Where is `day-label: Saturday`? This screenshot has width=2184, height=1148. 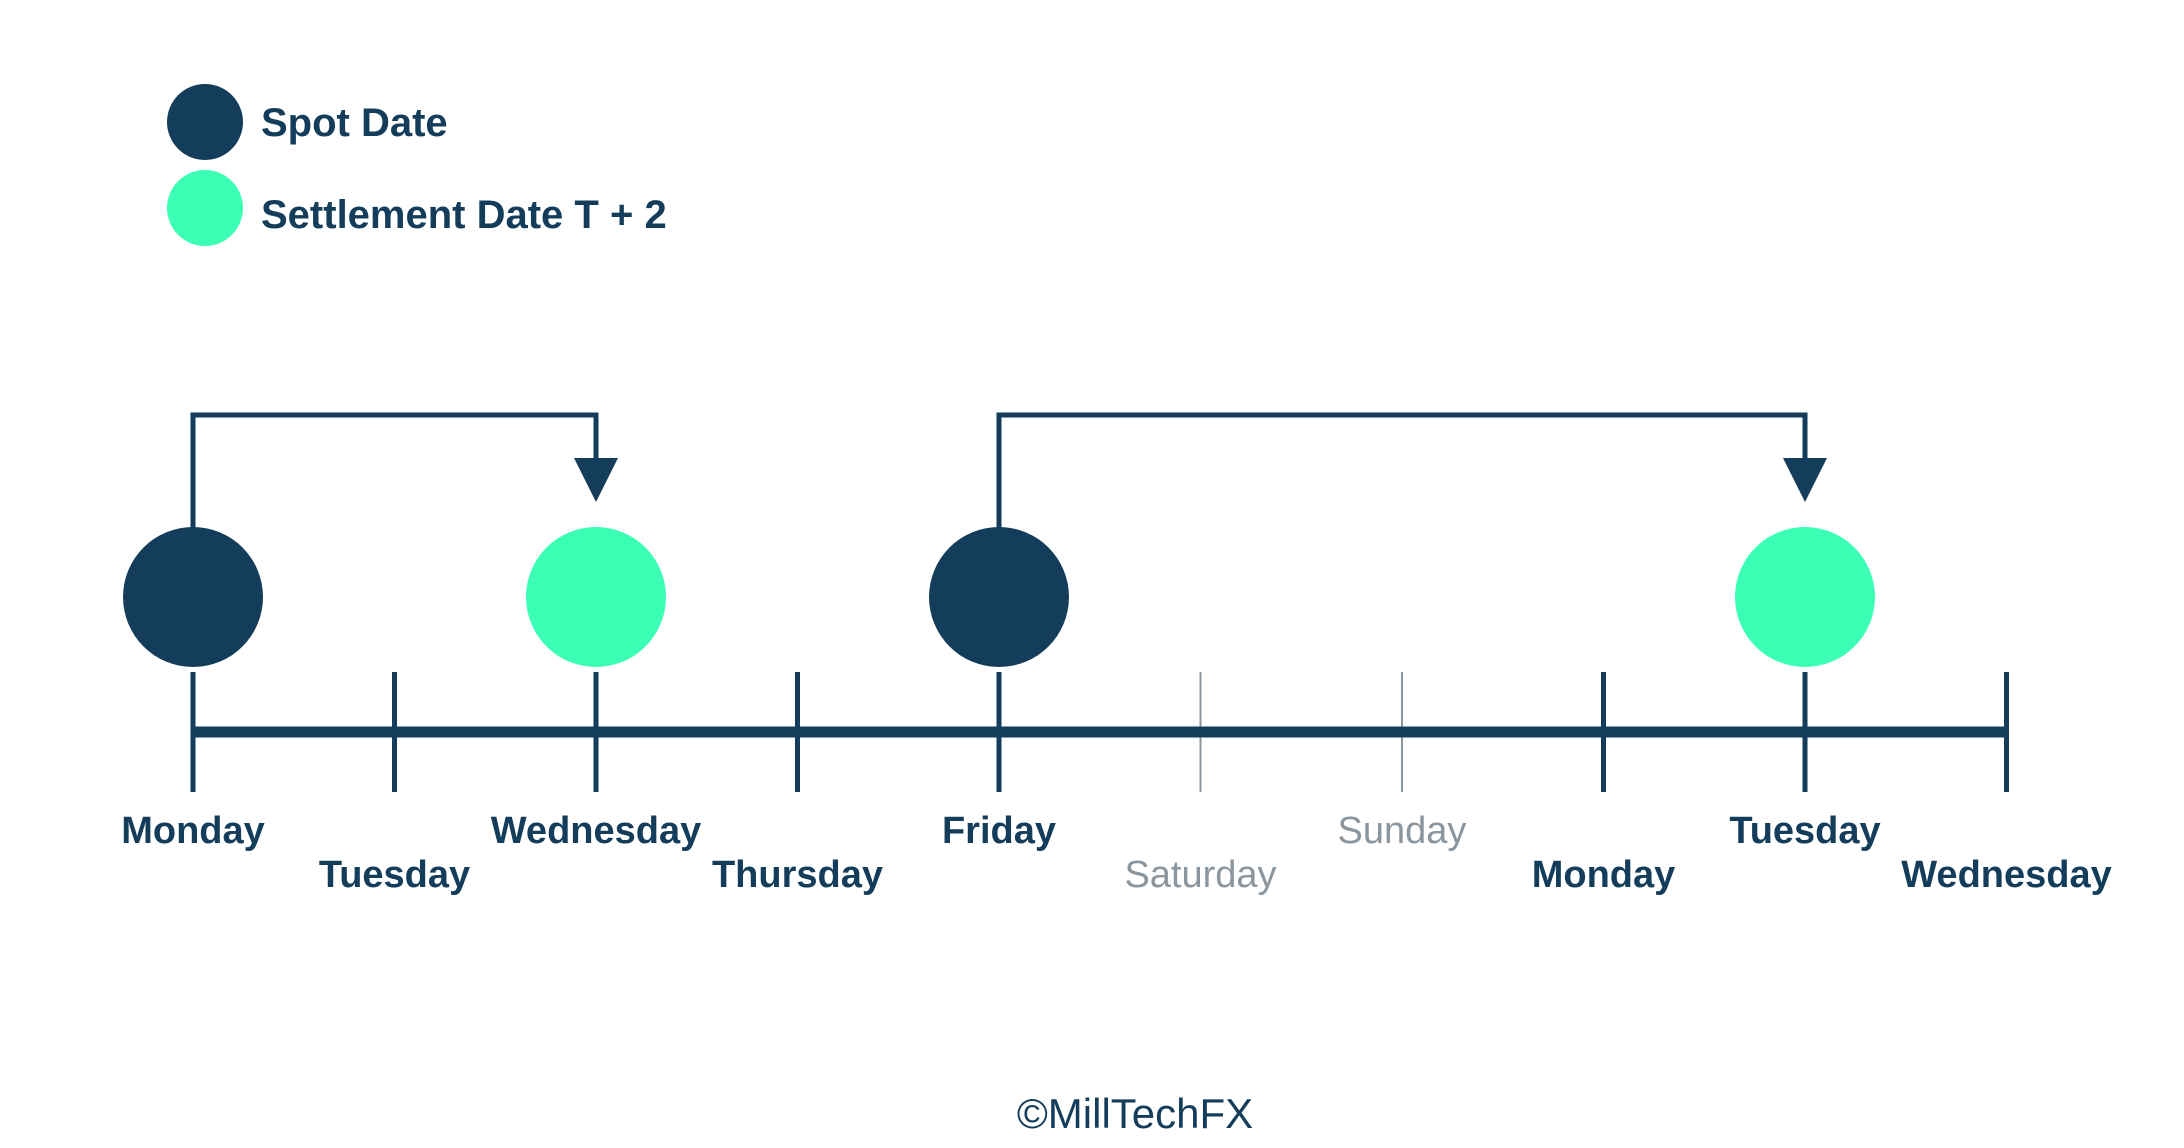 day-label: Saturday is located at coordinates (1200, 875).